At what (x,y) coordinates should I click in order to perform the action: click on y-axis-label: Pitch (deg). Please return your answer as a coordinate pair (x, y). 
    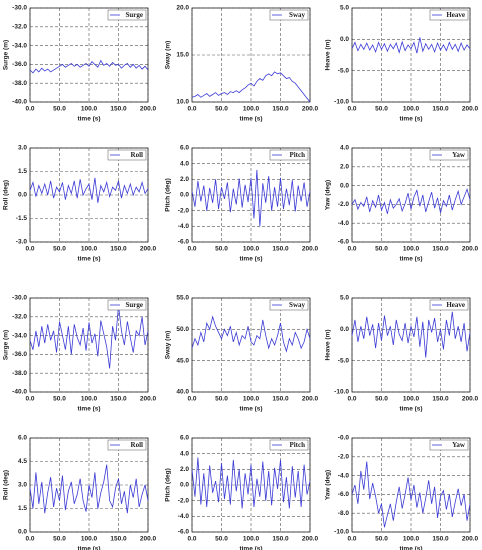
    Looking at the image, I should click on (168, 195).